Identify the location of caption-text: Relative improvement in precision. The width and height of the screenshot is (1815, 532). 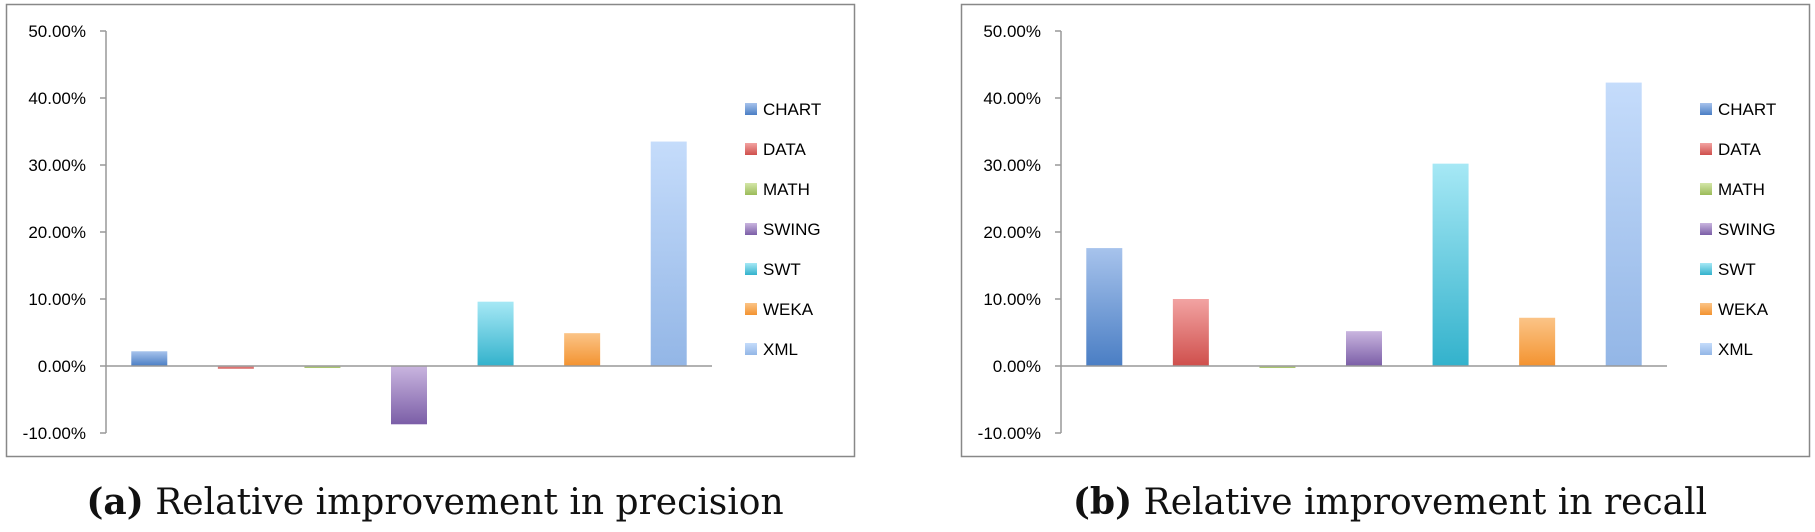
(463, 502).